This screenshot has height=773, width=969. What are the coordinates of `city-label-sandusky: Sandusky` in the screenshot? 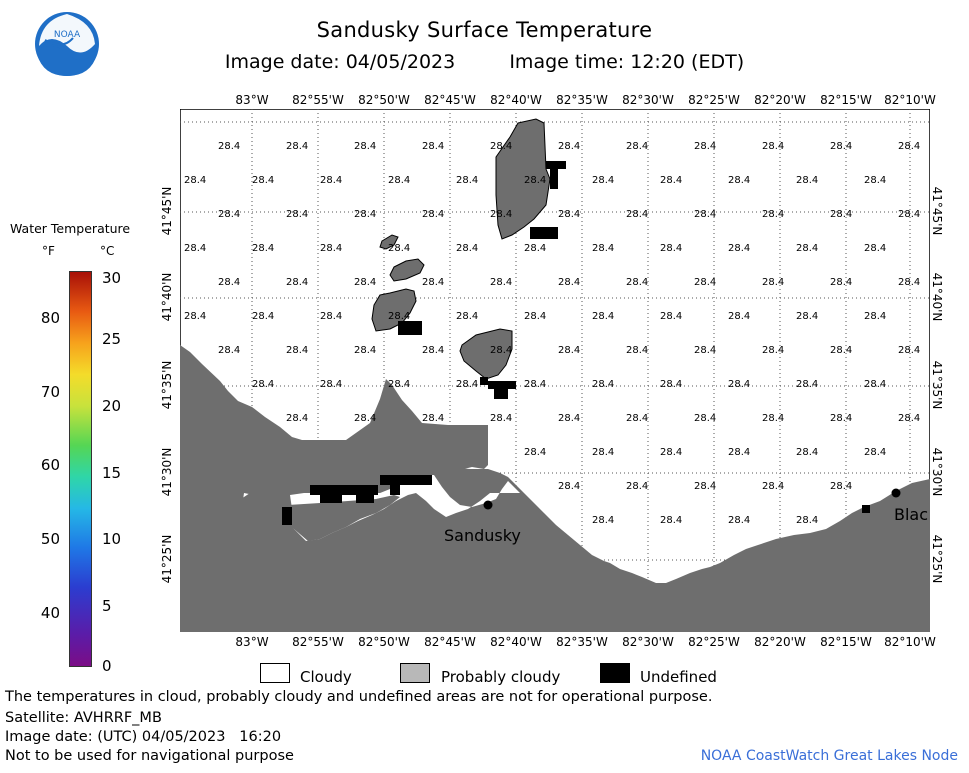 It's located at (482, 535).